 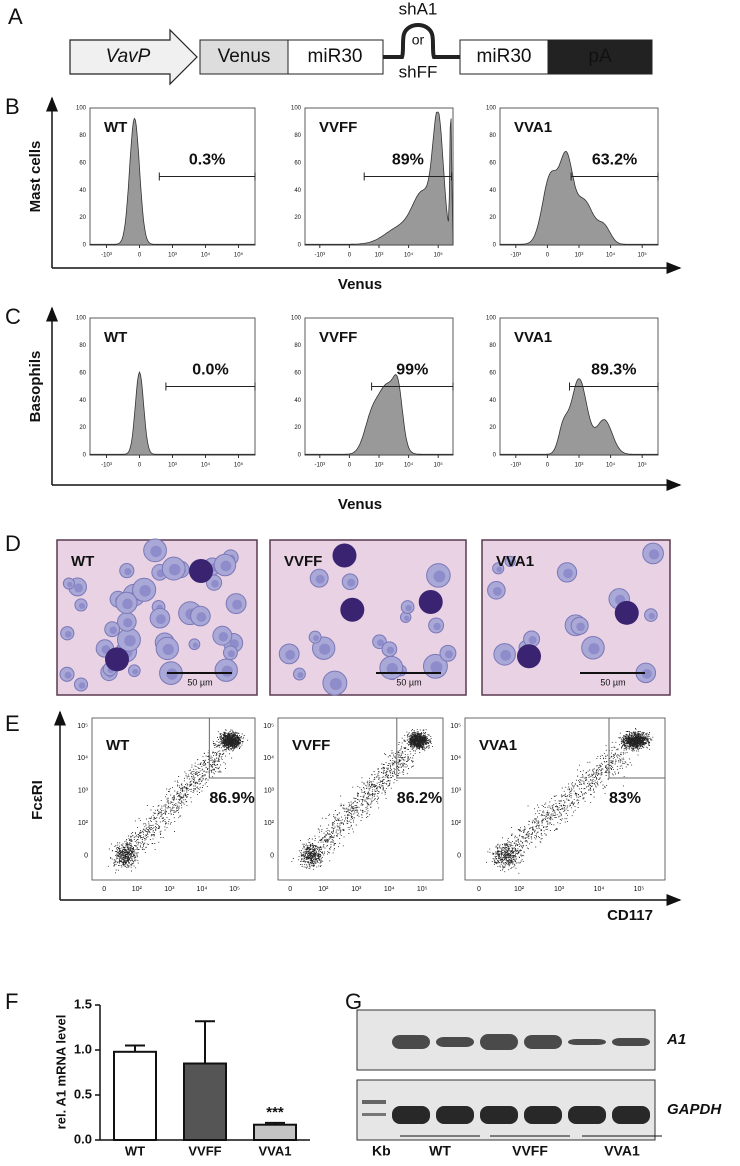 What do you see at coordinates (83, 1003) in the screenshot?
I see `y-tick-label: 1.5` at bounding box center [83, 1003].